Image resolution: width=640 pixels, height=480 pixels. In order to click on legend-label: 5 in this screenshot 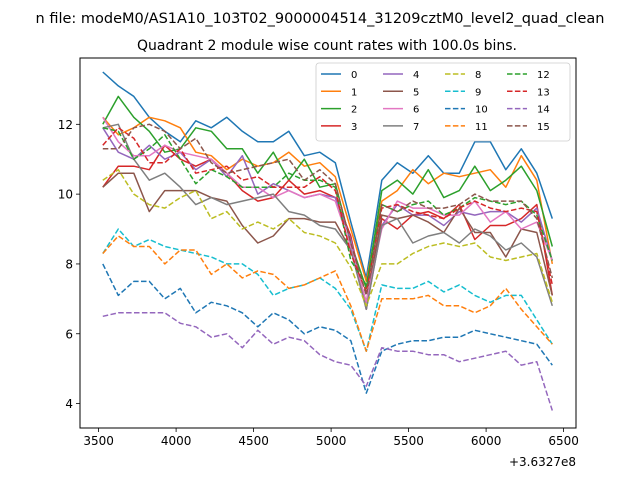, I will do `click(416, 92)`.